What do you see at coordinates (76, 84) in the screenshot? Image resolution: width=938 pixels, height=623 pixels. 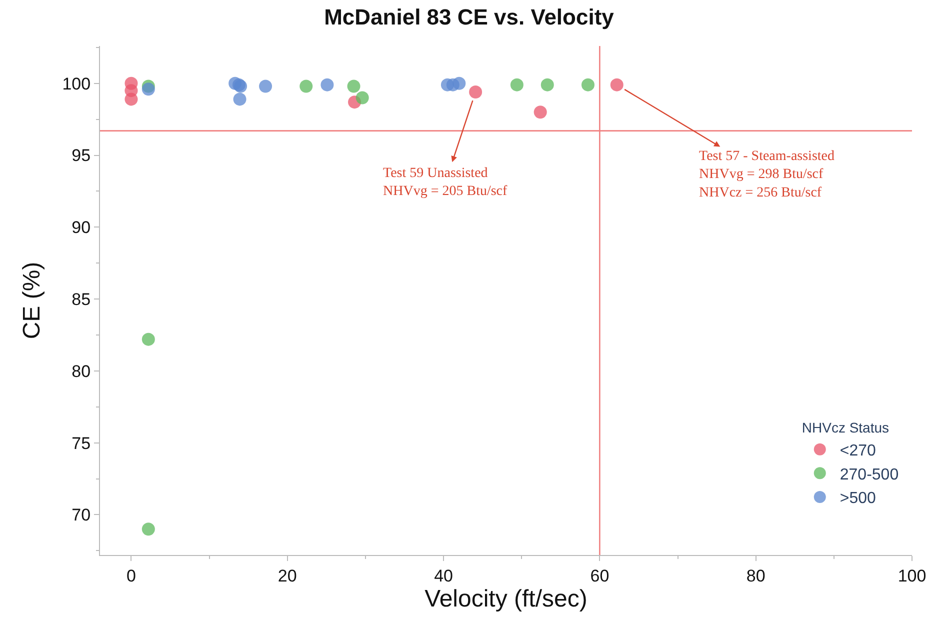 I see `y-tick-label: 100` at bounding box center [76, 84].